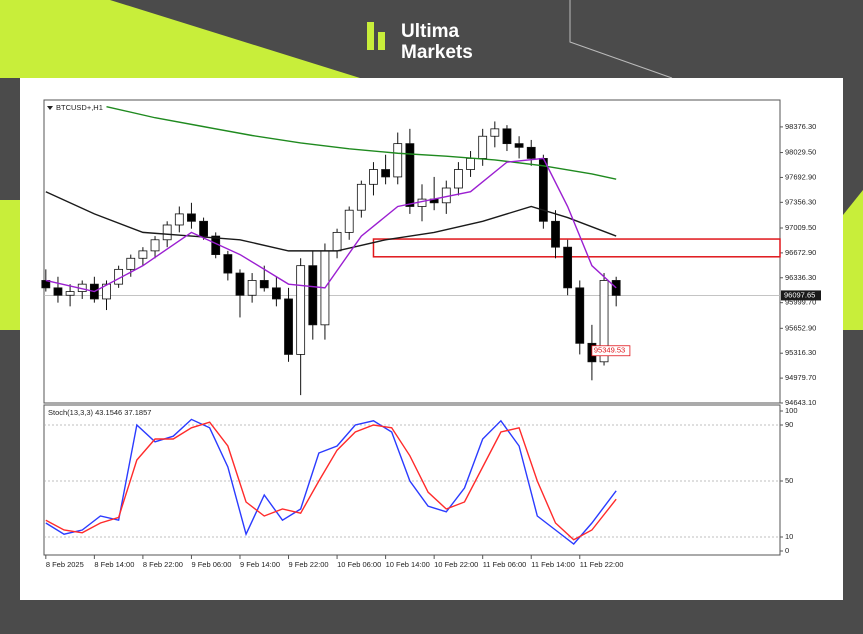 The height and width of the screenshot is (634, 863). Describe the element at coordinates (505, 564) in the screenshot. I see `x-tick-label: 11 Feb 06:00` at that location.